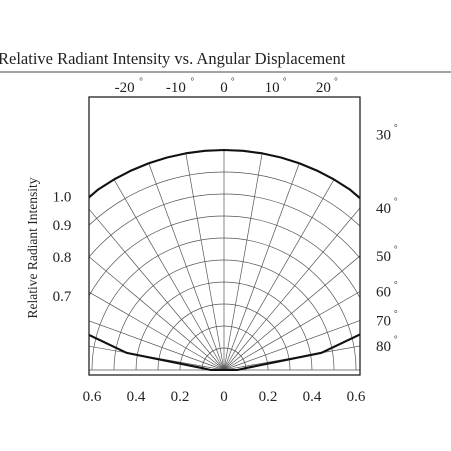 The height and width of the screenshot is (451, 451). Describe the element at coordinates (125, 88) in the screenshot. I see `top-angle-label: -20` at that location.